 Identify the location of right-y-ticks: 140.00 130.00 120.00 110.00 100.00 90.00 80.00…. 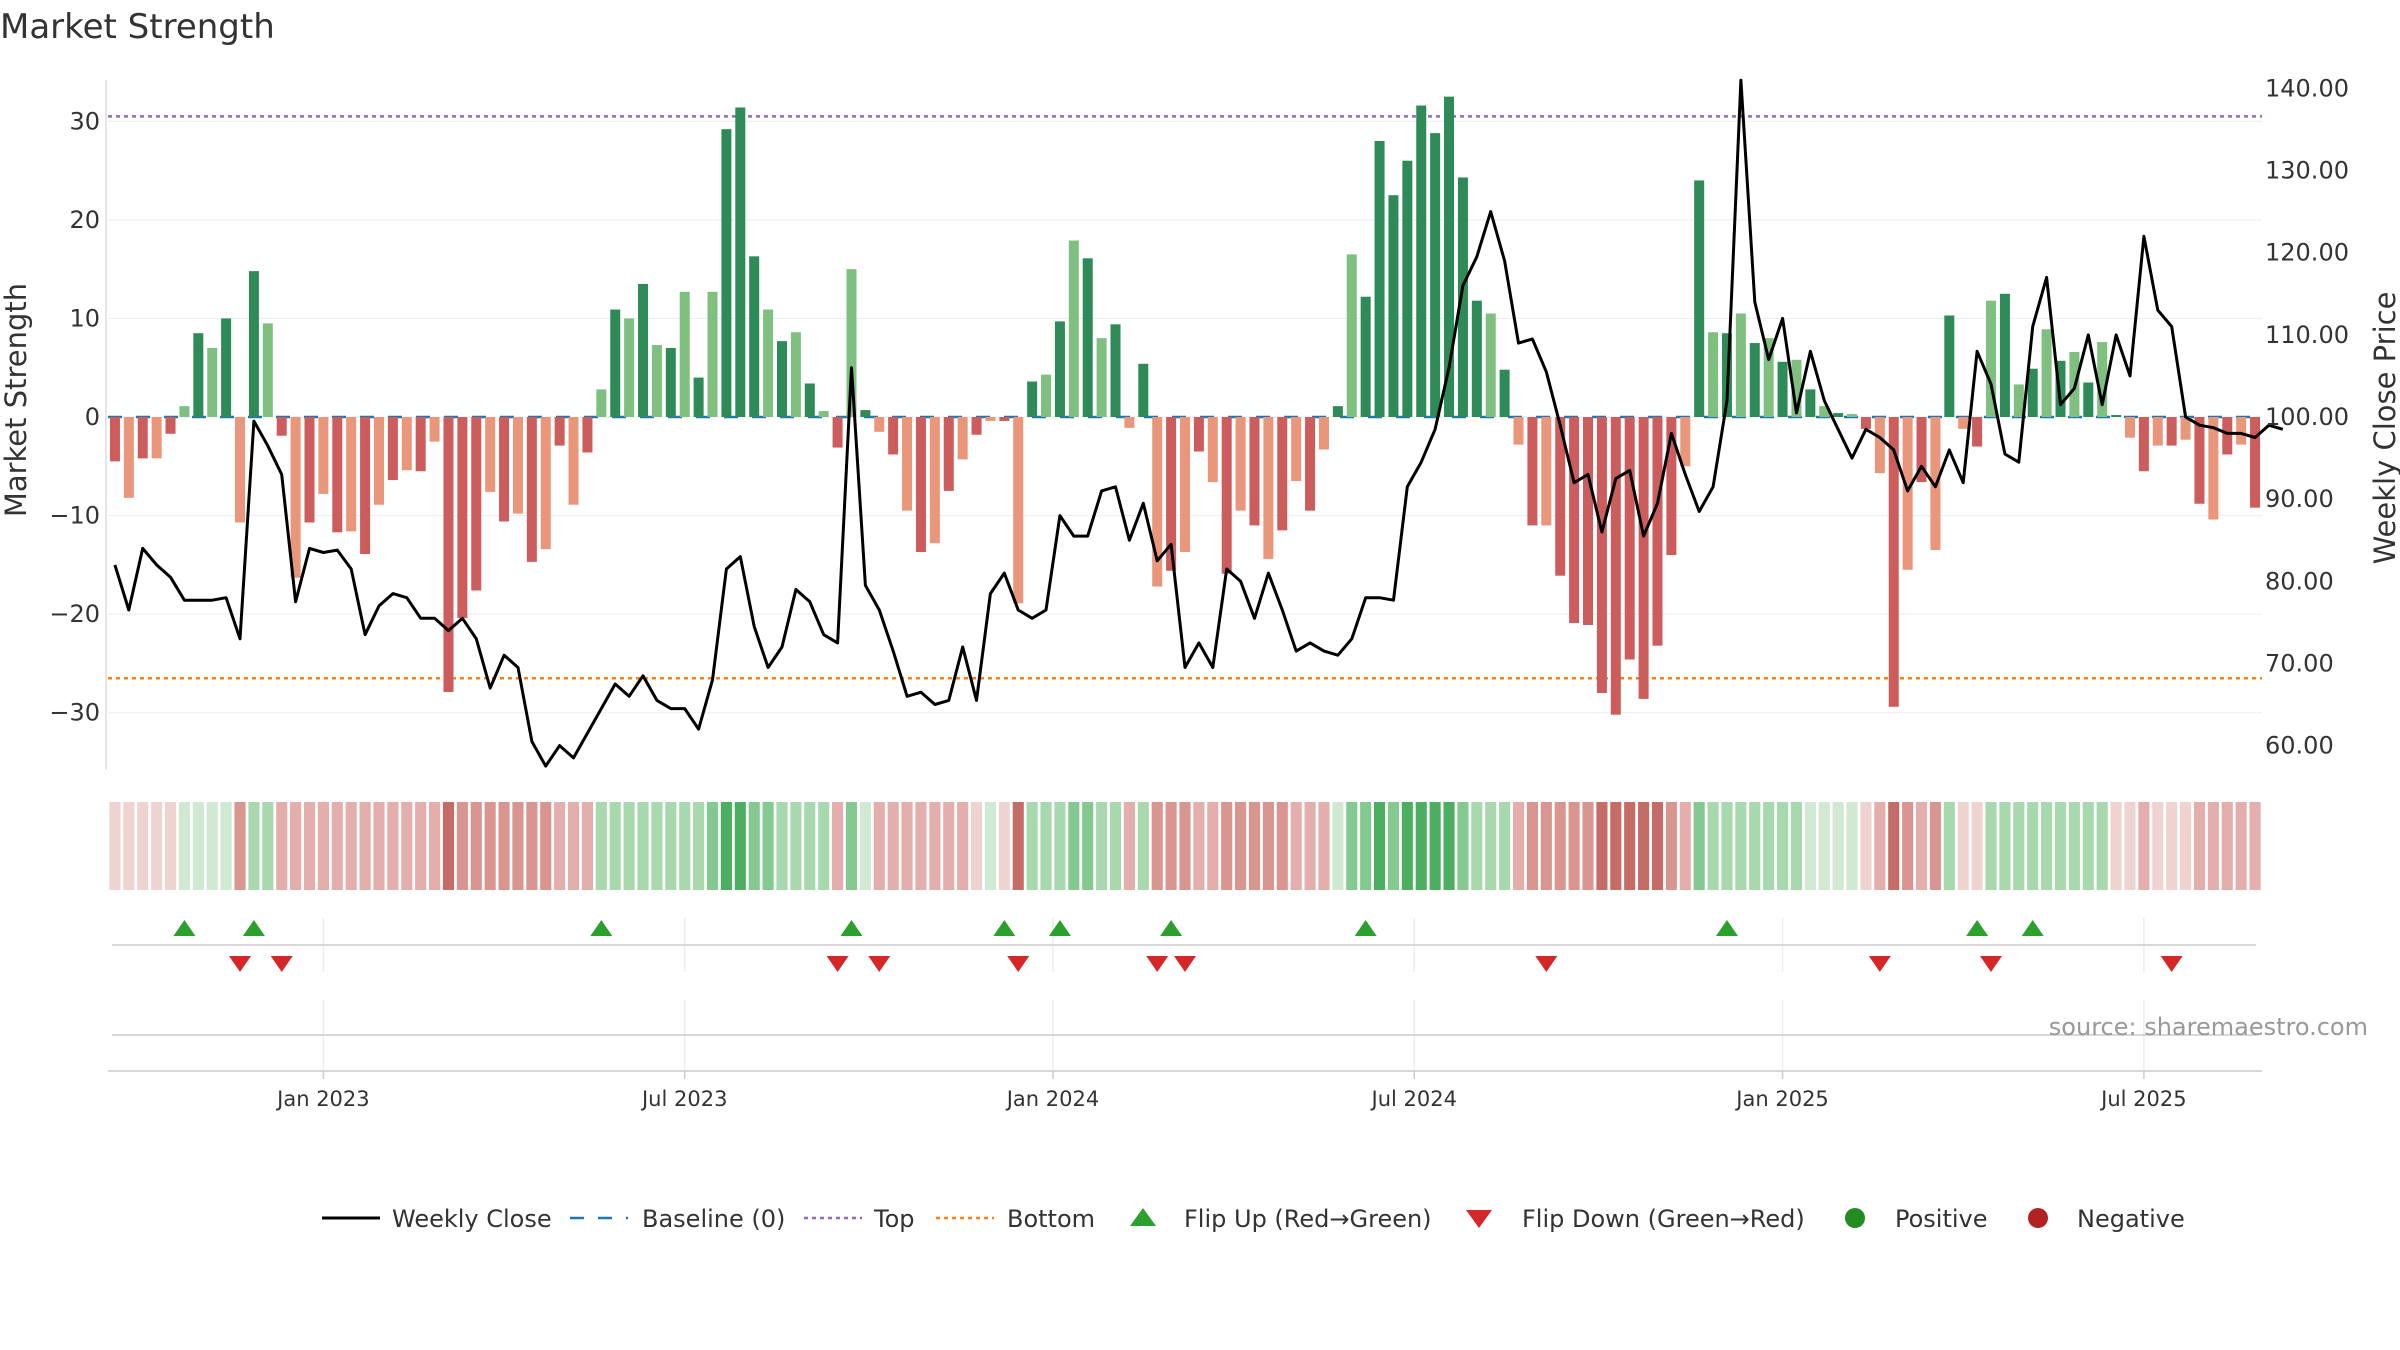
(2307, 416).